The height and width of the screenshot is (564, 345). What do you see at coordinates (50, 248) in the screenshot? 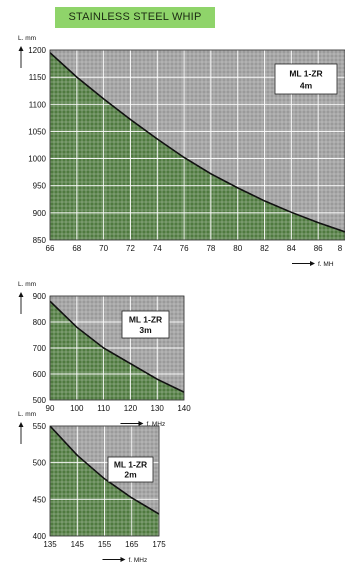
I see `x-tick-label: 66` at bounding box center [50, 248].